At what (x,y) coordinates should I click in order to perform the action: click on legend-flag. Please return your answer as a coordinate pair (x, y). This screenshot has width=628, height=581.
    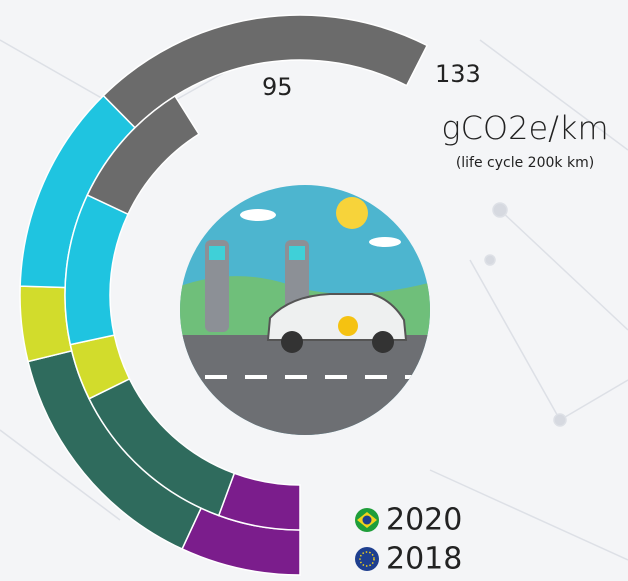
    Looking at the image, I should click on (367, 559).